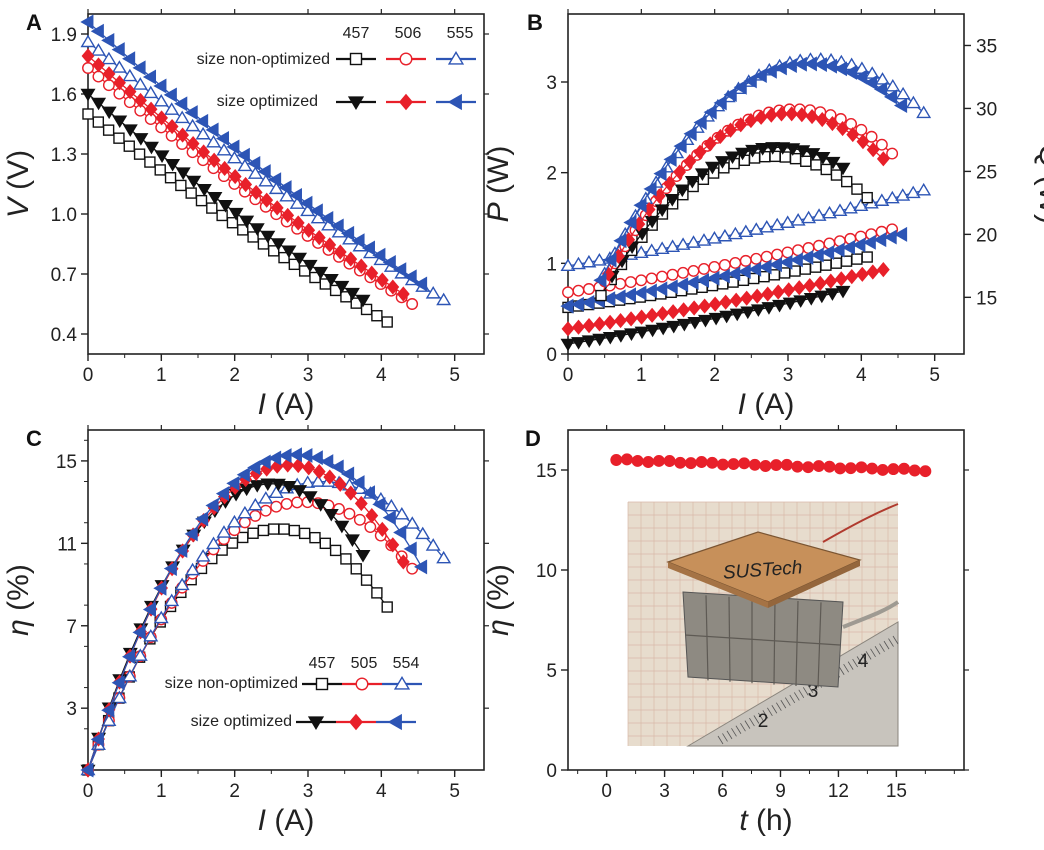 This screenshot has width=1044, height=850. What do you see at coordinates (456, 58) in the screenshot?
I see `legend-item-nonopt-2-marker` at bounding box center [456, 58].